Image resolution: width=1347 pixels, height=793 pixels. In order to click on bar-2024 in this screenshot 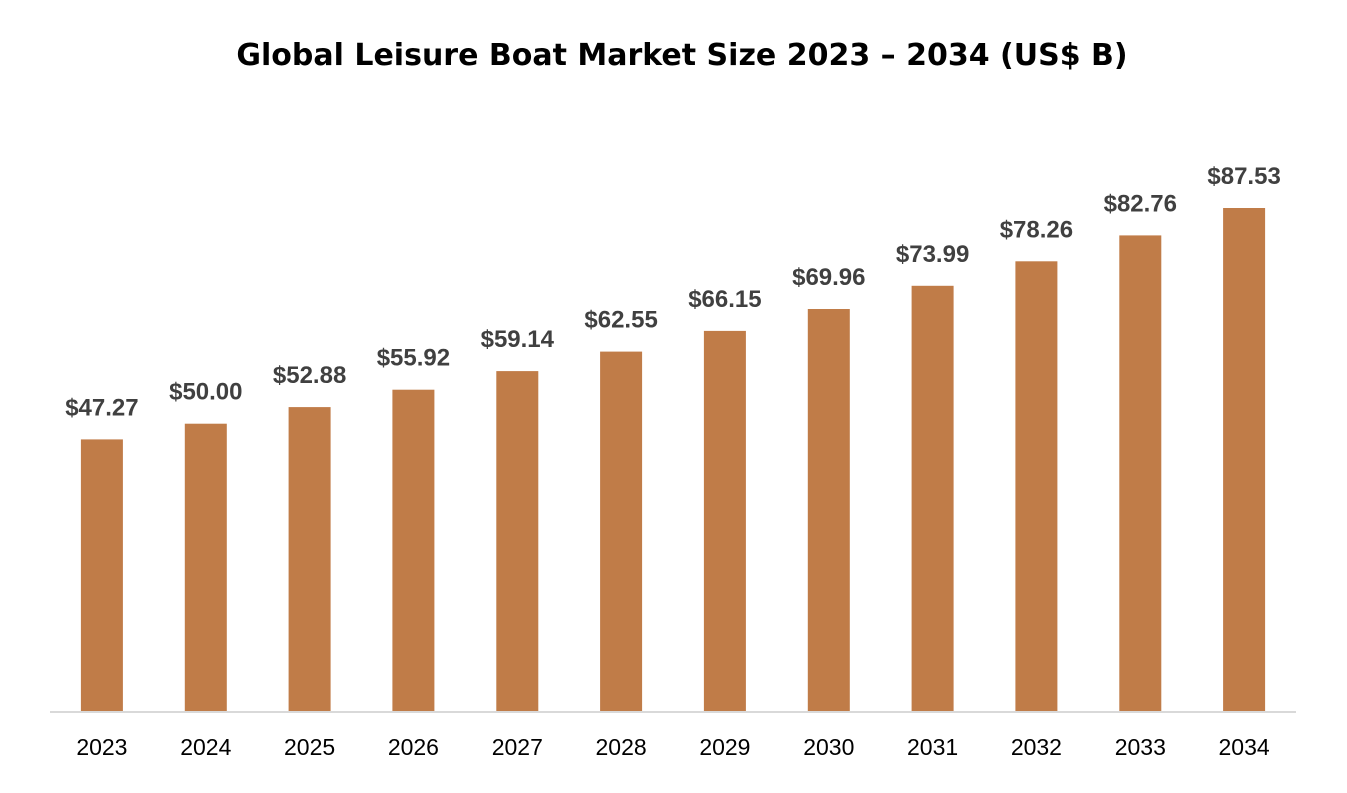, I will do `click(205, 567)`.